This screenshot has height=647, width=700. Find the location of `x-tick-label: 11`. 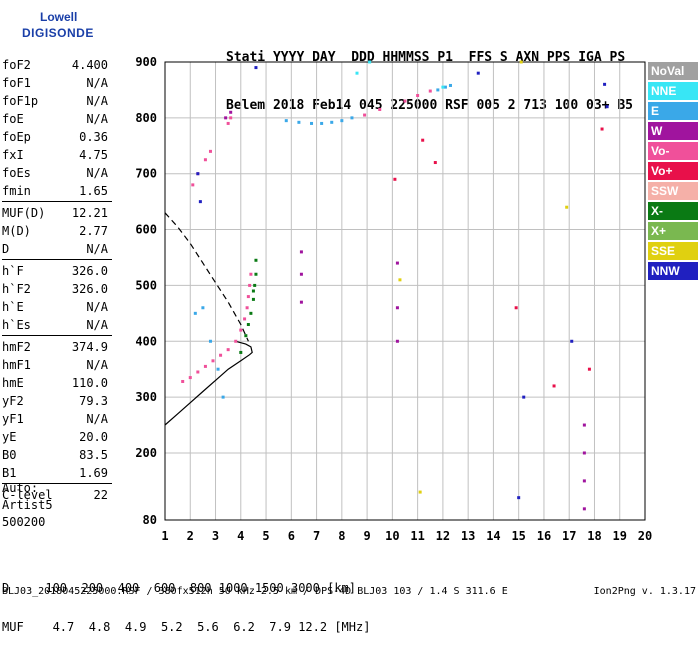

x-tick-label: 11 is located at coordinates (417, 536).